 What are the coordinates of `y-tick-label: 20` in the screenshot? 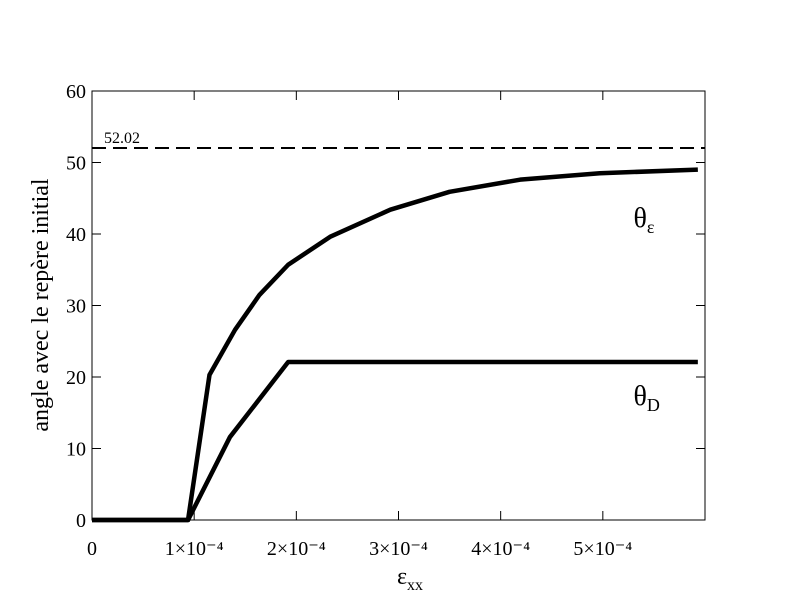 It's located at (76, 378).